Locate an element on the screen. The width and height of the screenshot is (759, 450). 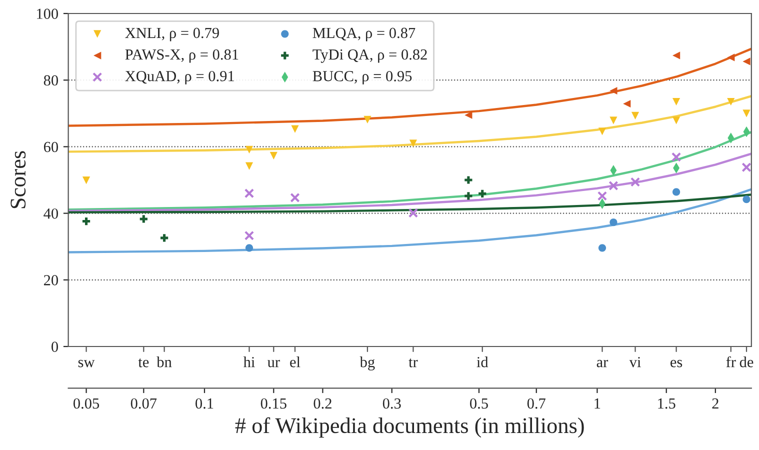
y-tick-label: 80 is located at coordinates (51, 80).